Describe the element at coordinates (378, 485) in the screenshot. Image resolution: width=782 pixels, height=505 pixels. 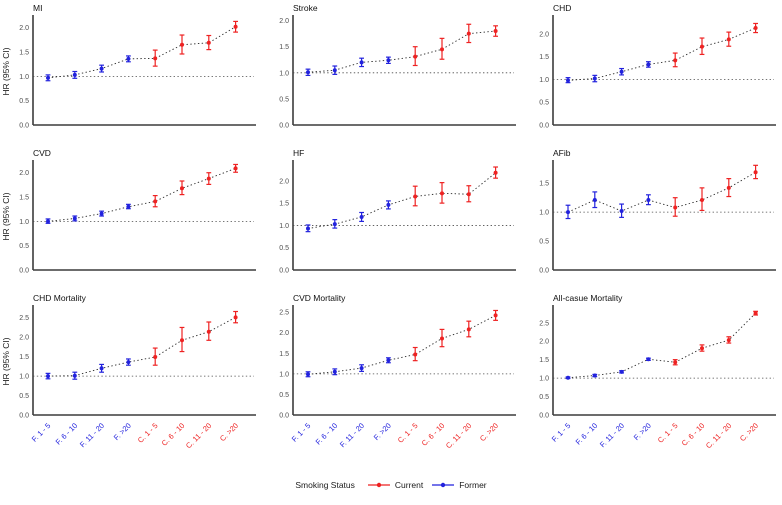
I see `current-marker-icon` at that location.